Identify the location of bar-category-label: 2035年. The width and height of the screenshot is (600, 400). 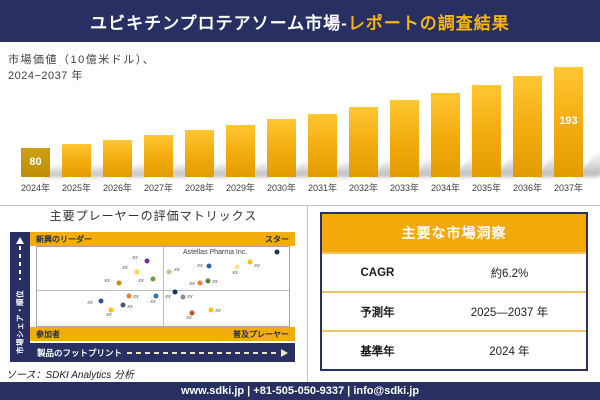
(486, 188).